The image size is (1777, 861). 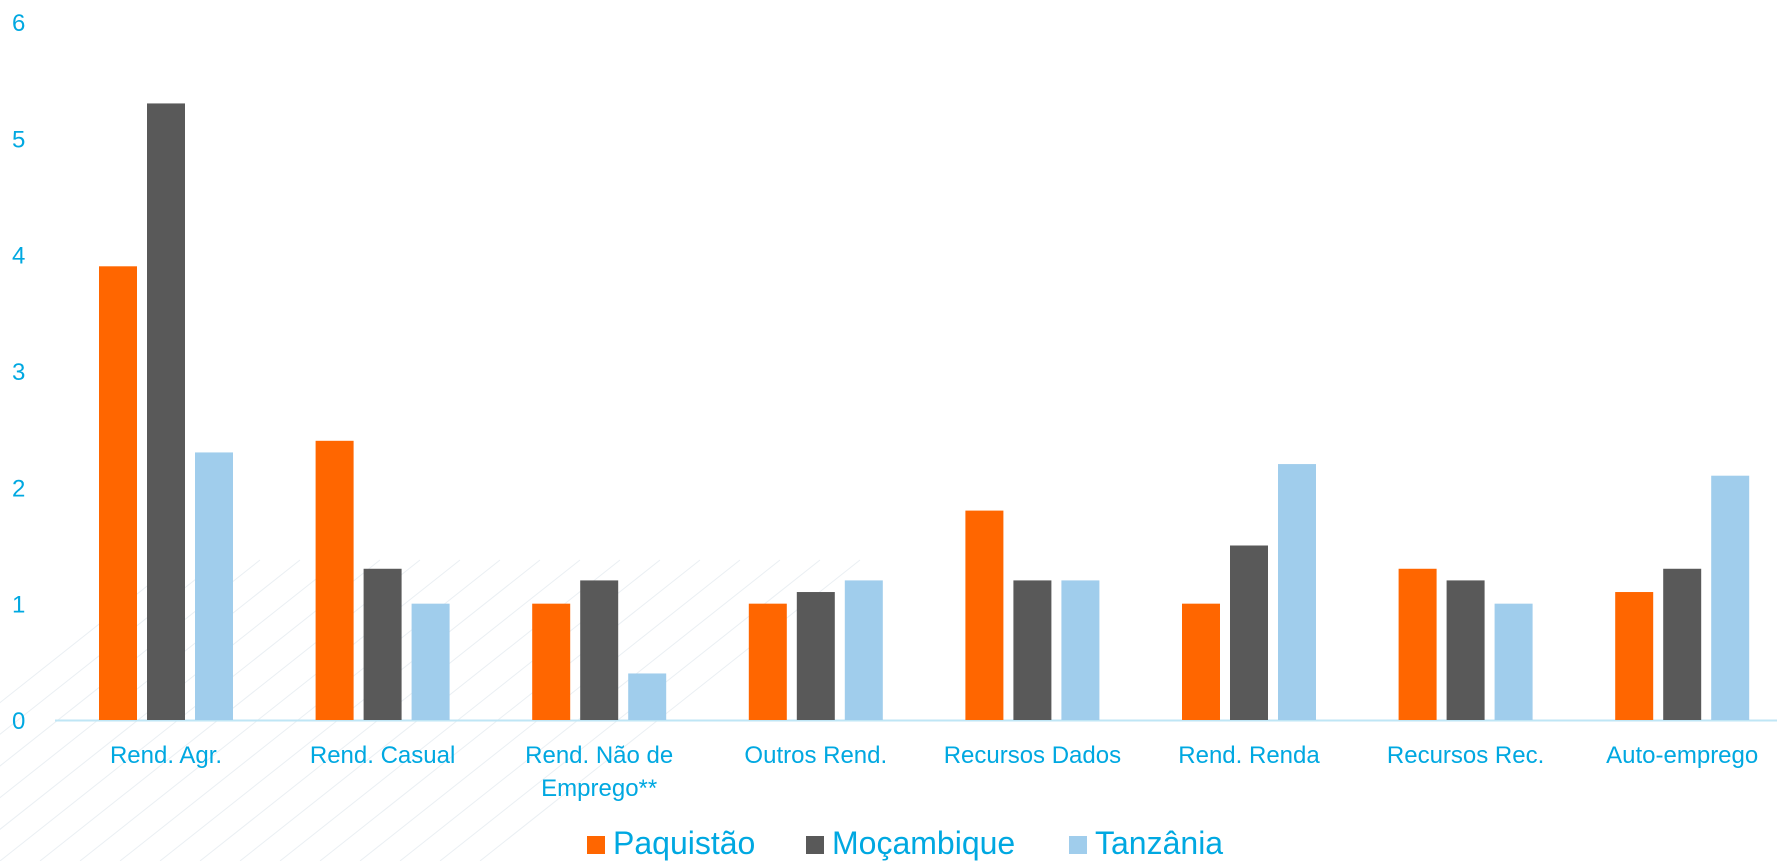 I want to click on x-category-label: Rend. Casual, so click(x=382, y=755).